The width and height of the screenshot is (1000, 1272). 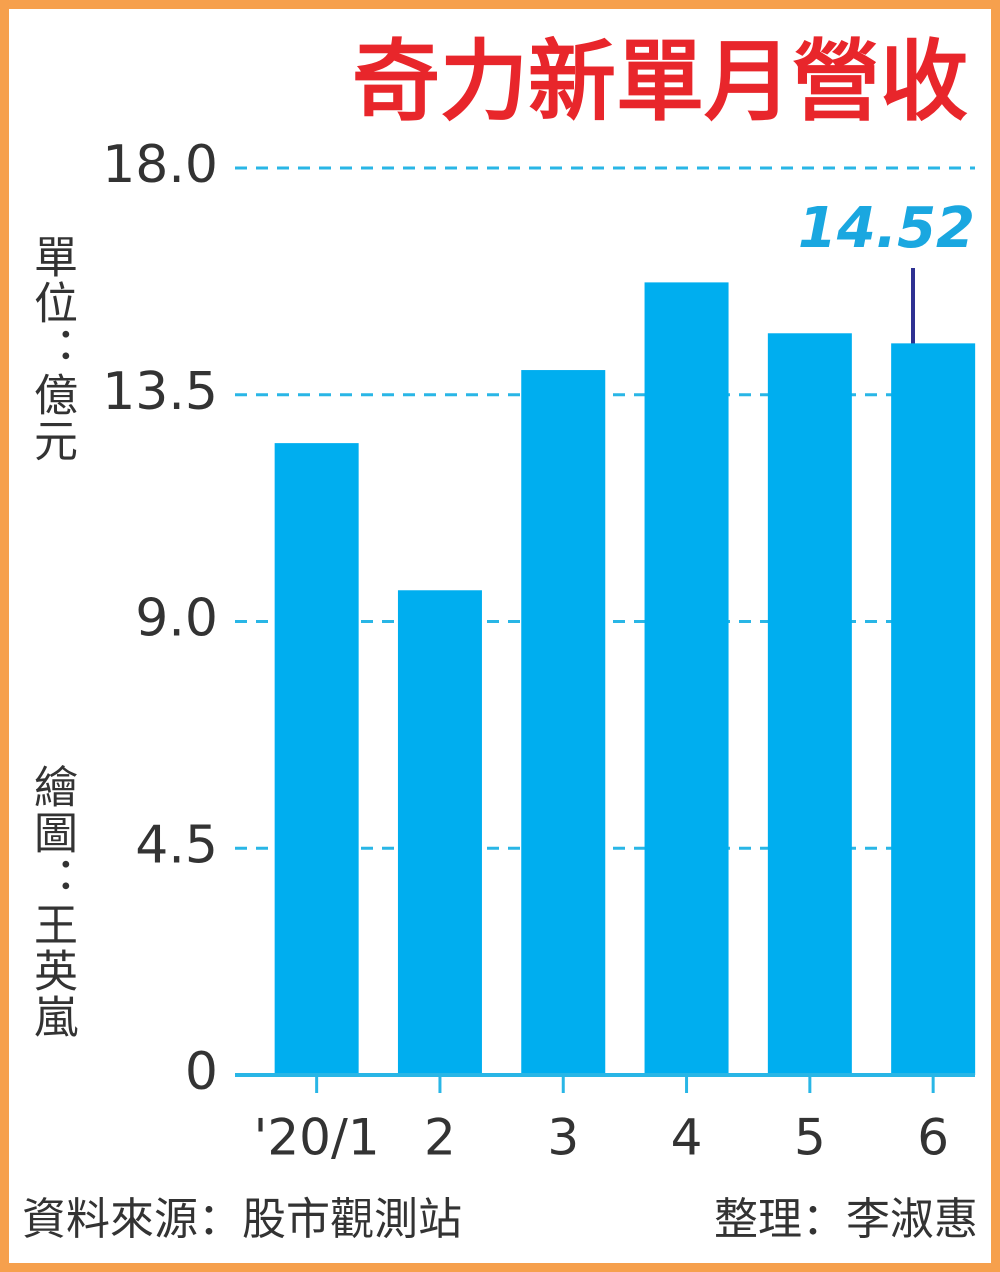 I want to click on y-tick-label: 13.5, so click(x=160, y=392).